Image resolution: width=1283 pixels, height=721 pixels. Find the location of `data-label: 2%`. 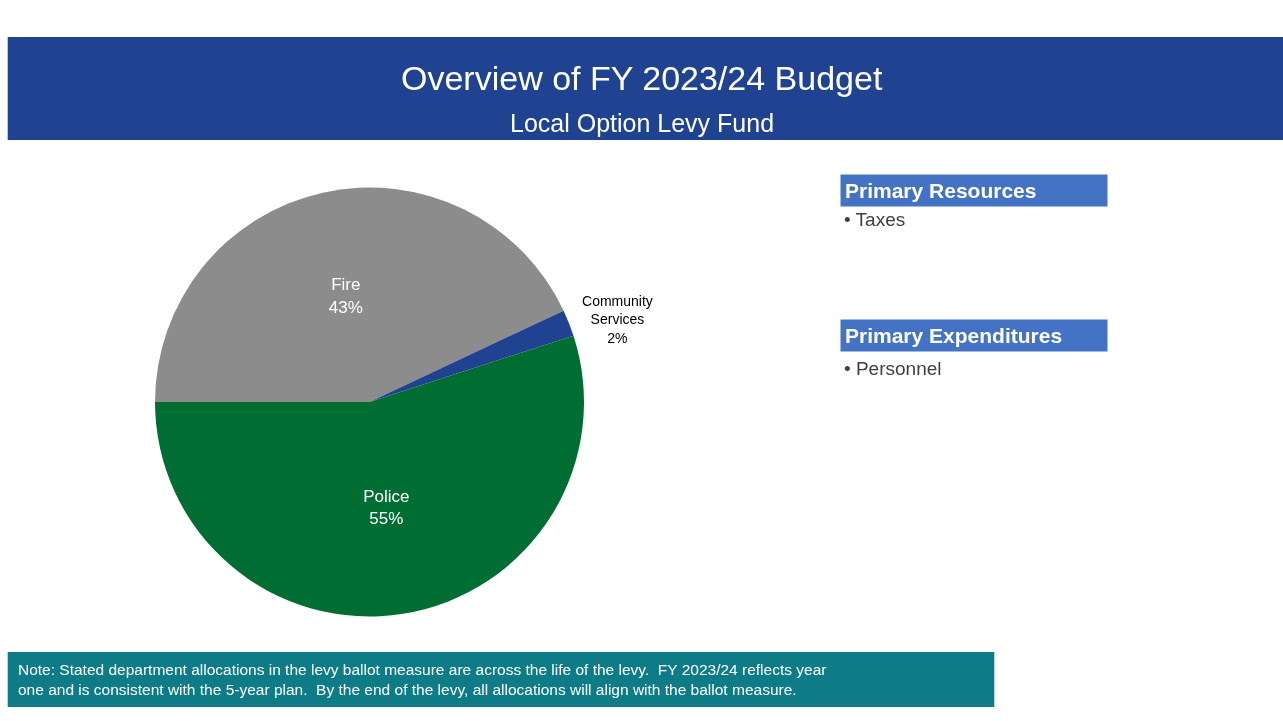

data-label: 2% is located at coordinates (617, 337).